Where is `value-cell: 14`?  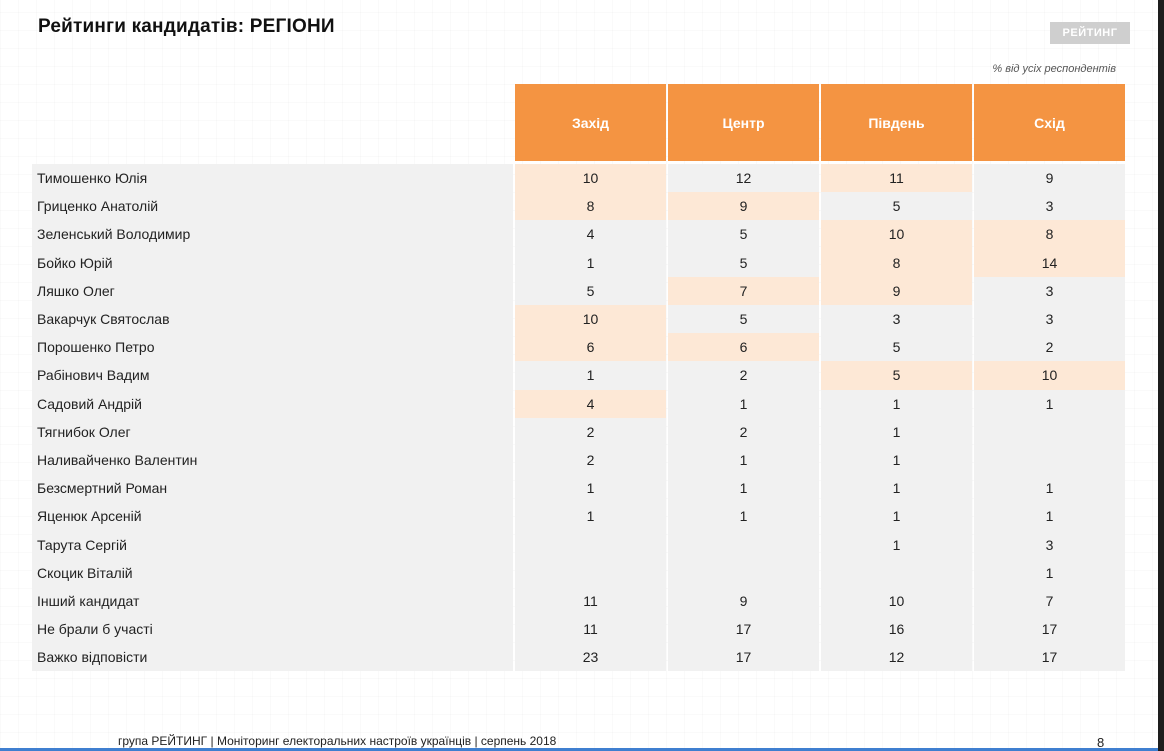 value-cell: 14 is located at coordinates (1049, 262).